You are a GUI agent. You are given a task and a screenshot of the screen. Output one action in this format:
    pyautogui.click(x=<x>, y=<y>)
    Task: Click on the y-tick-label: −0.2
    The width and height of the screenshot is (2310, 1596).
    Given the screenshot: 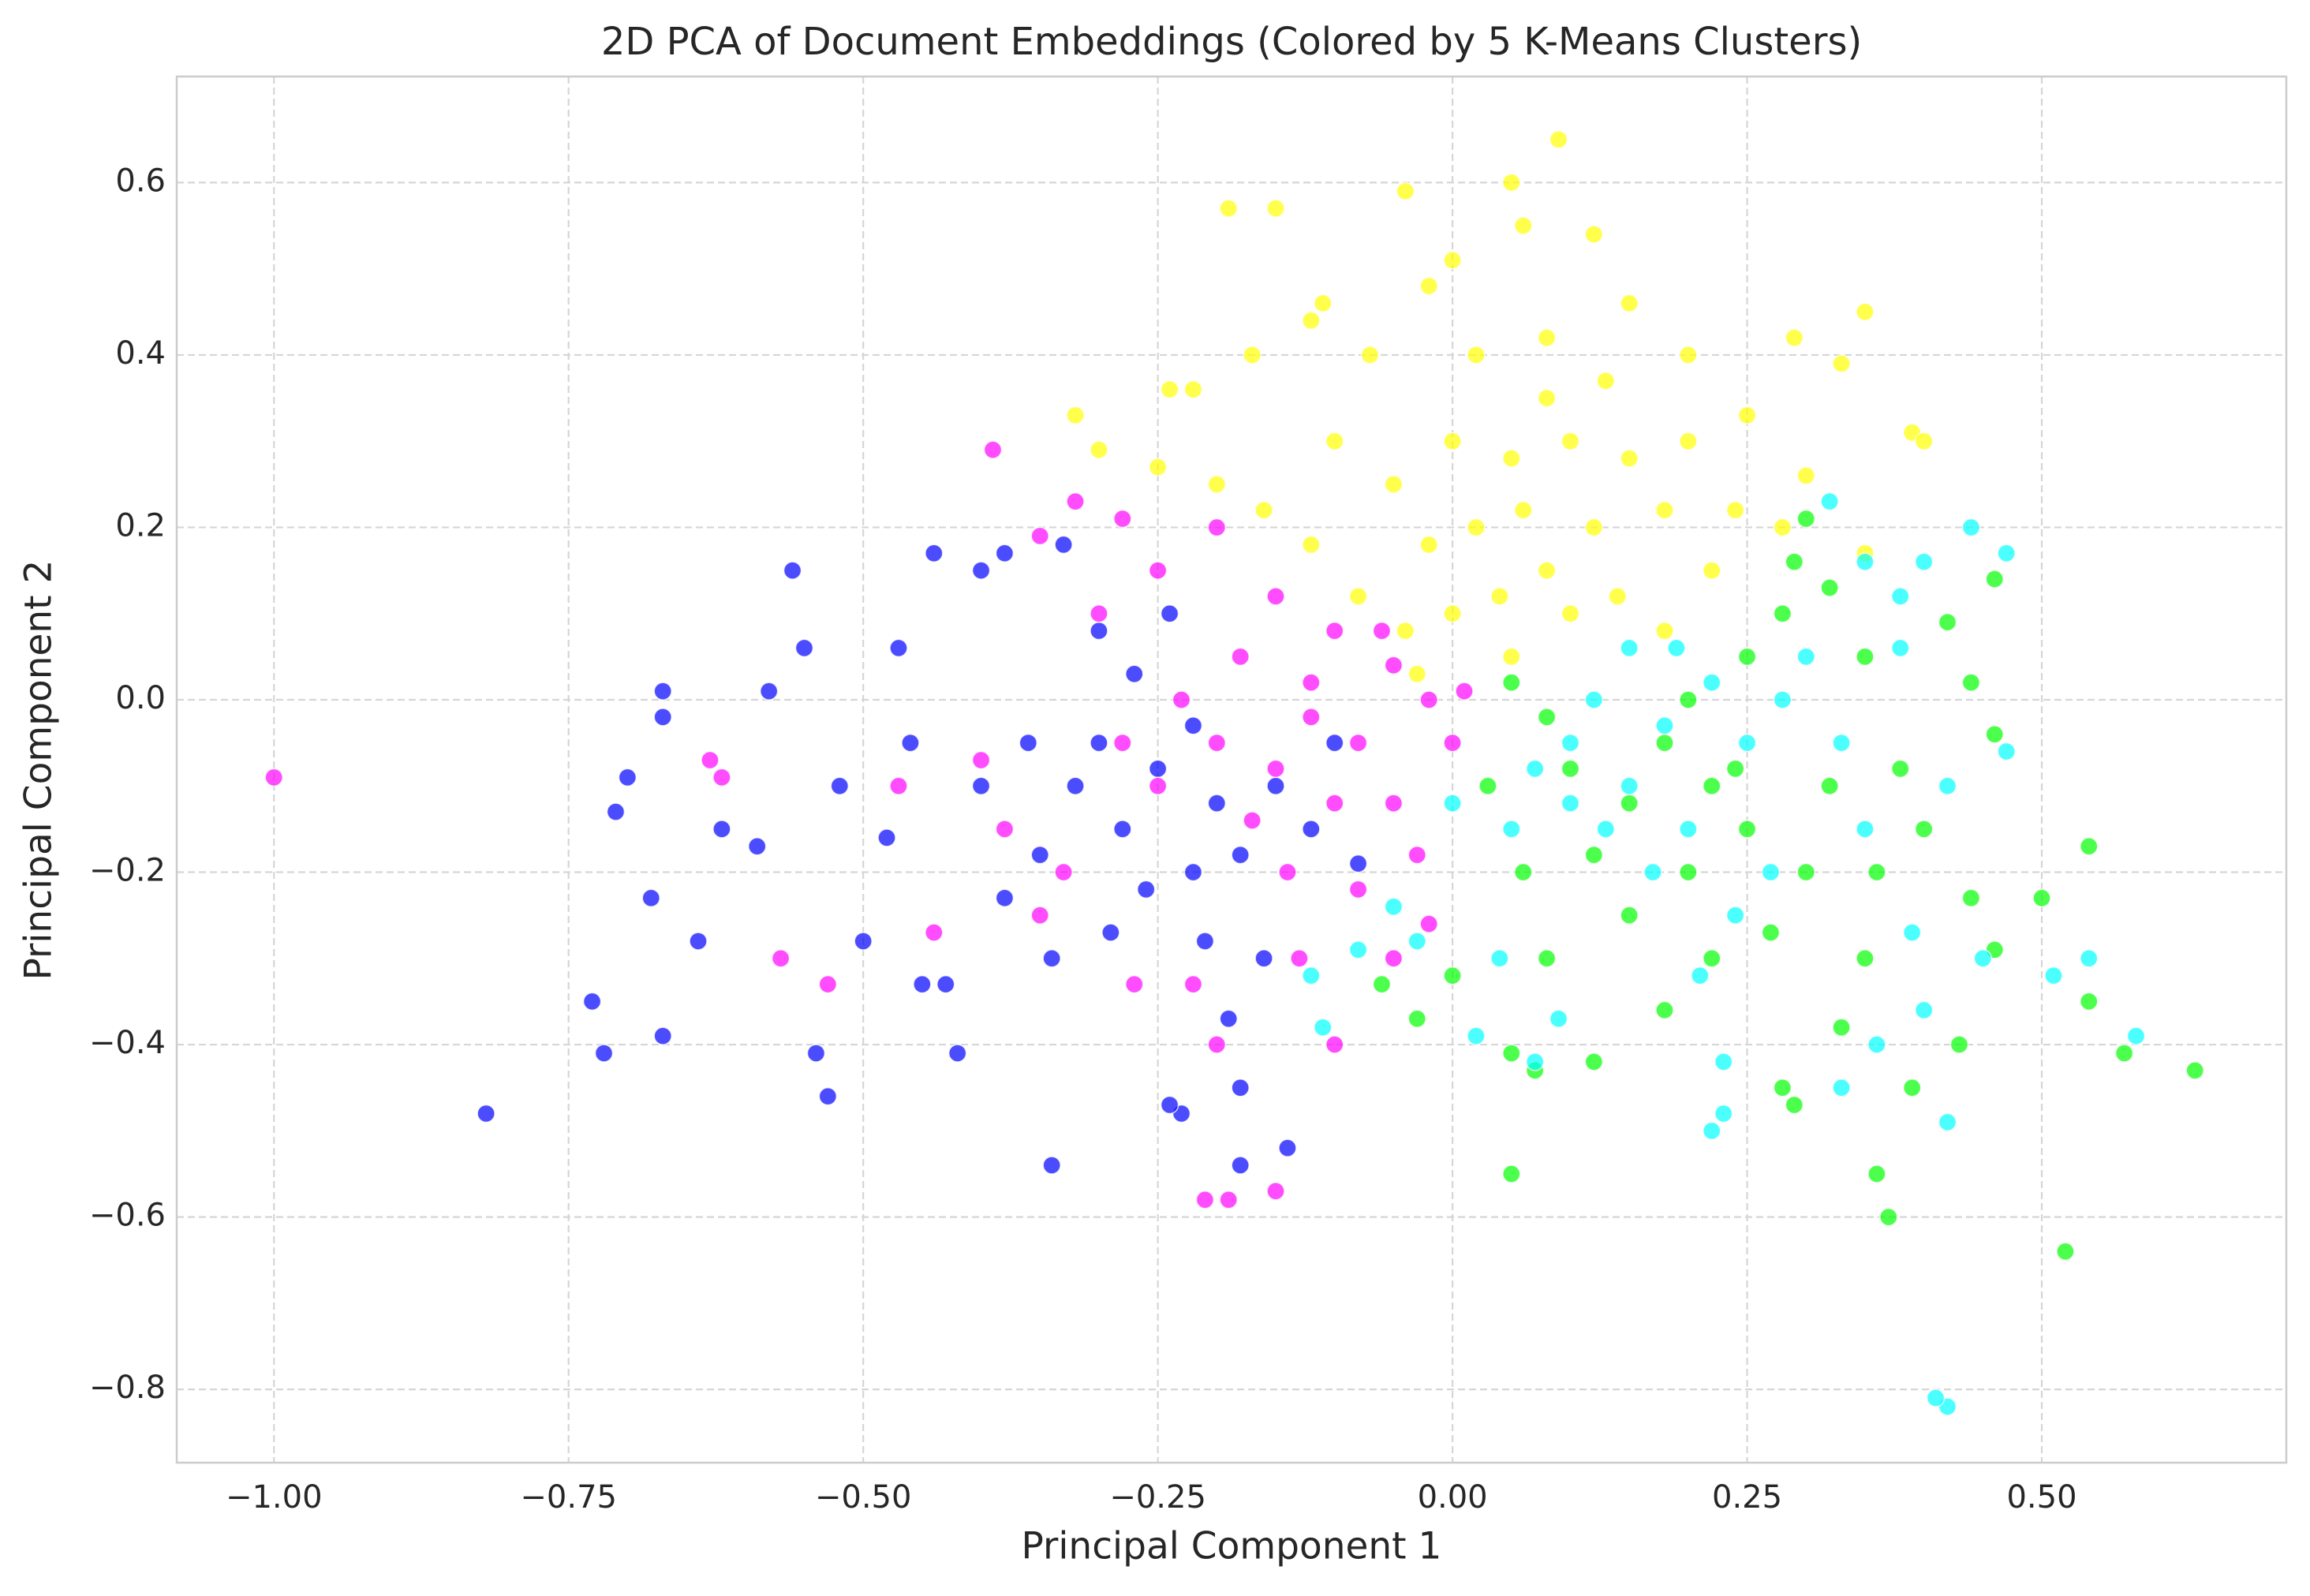 What is the action you would take?
    pyautogui.click(x=127, y=871)
    